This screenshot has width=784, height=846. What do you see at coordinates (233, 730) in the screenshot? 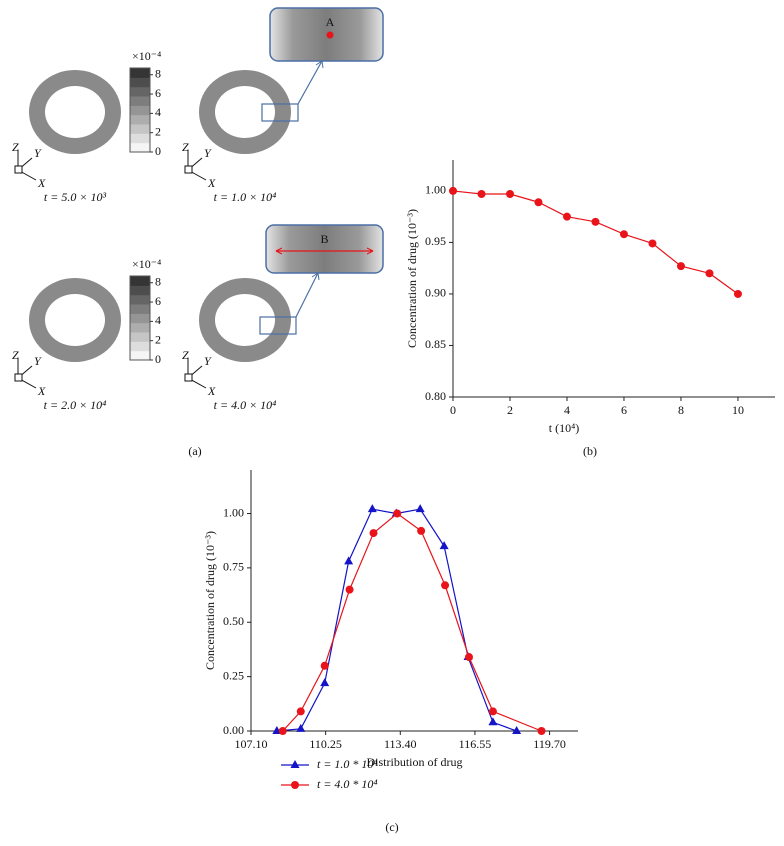
I see `y-tick-label: 0.00` at bounding box center [233, 730].